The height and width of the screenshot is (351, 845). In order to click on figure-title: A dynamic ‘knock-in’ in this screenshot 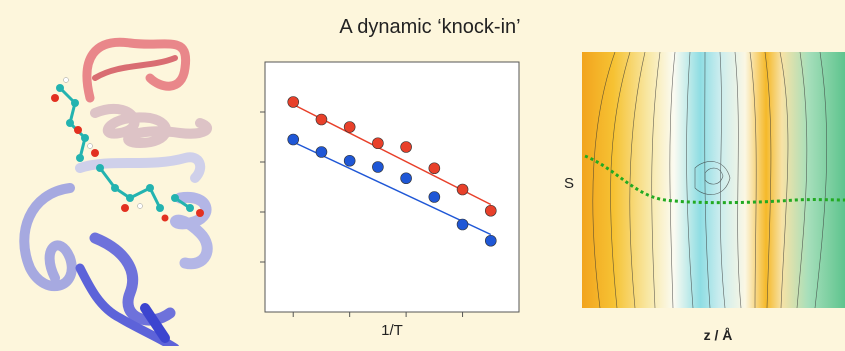, I will do `click(430, 27)`.